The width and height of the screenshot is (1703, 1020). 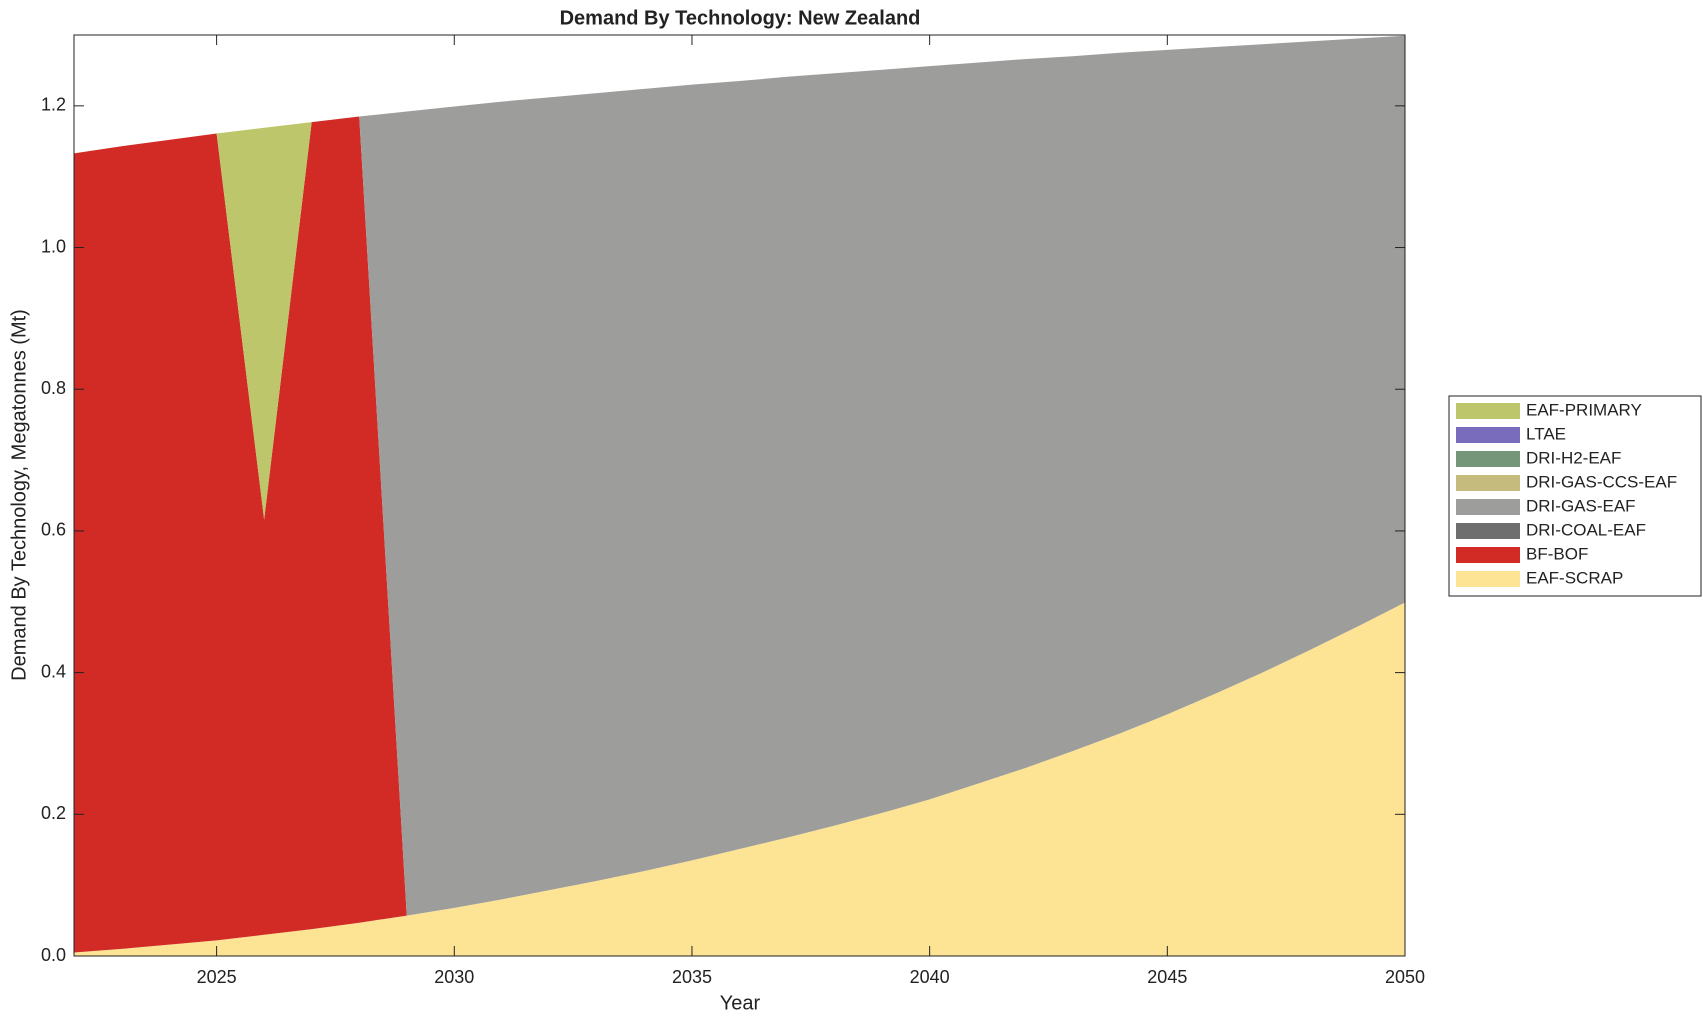 What do you see at coordinates (454, 977) in the screenshot?
I see `x-tick-label: 2030` at bounding box center [454, 977].